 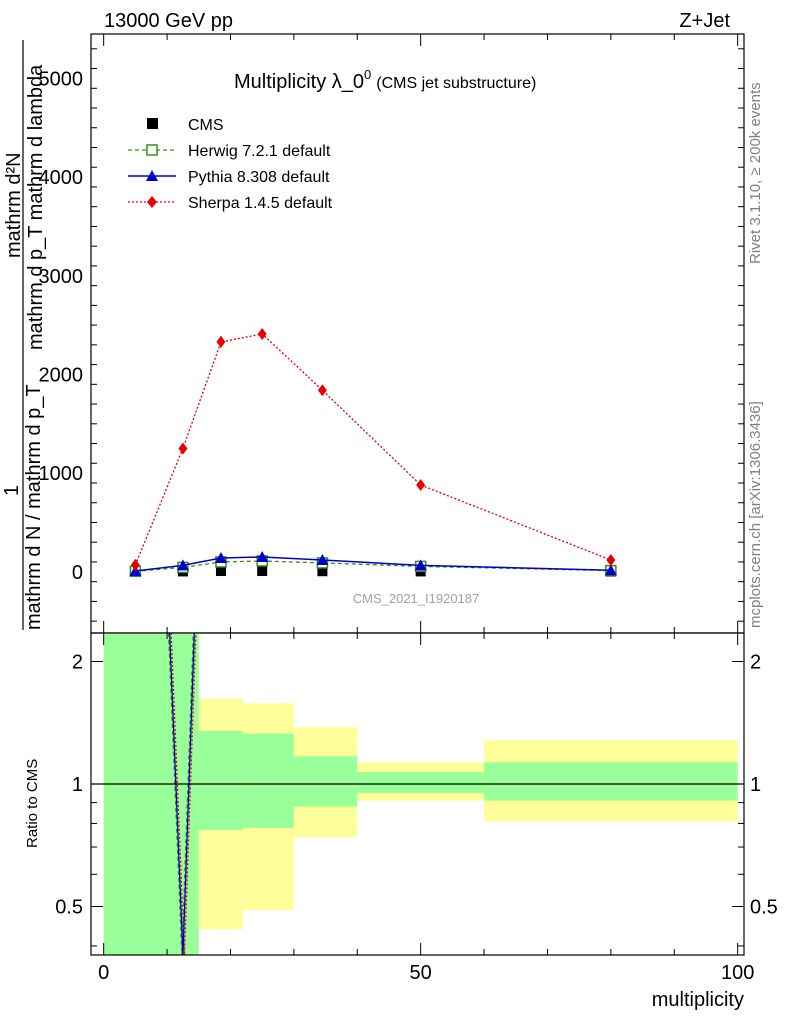 I want to click on legend-pythia-marker, so click(x=152, y=175).